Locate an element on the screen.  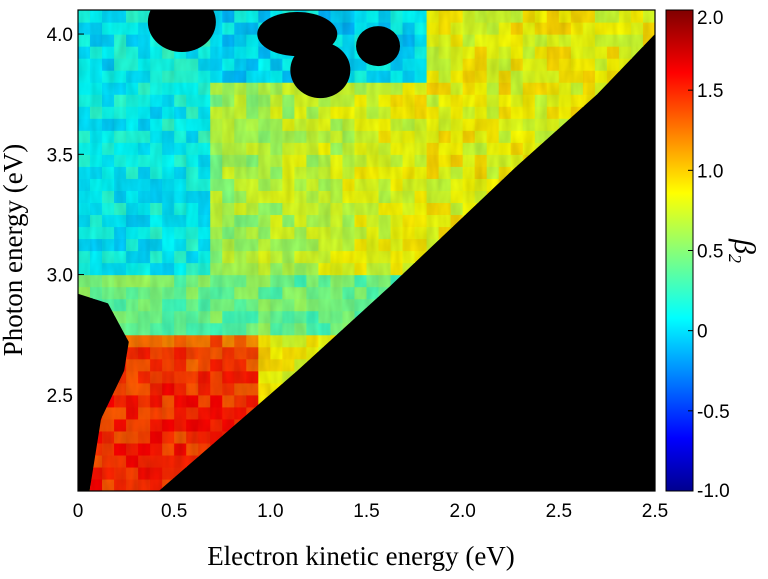
x-tick-label: 1.5 is located at coordinates (366, 511).